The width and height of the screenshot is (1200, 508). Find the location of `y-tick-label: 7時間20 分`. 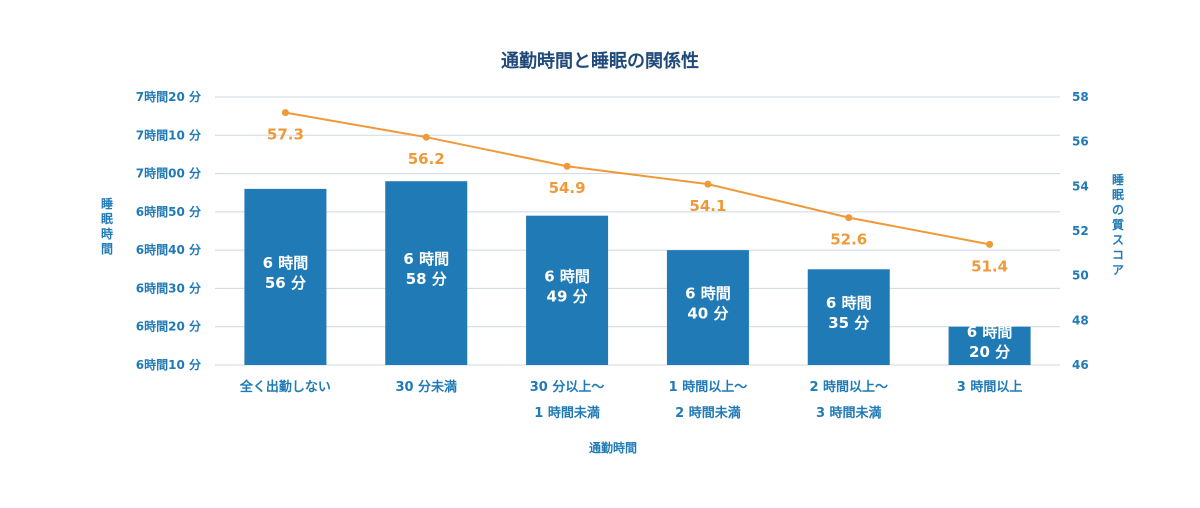

y-tick-label: 7時間20 分 is located at coordinates (168, 96).